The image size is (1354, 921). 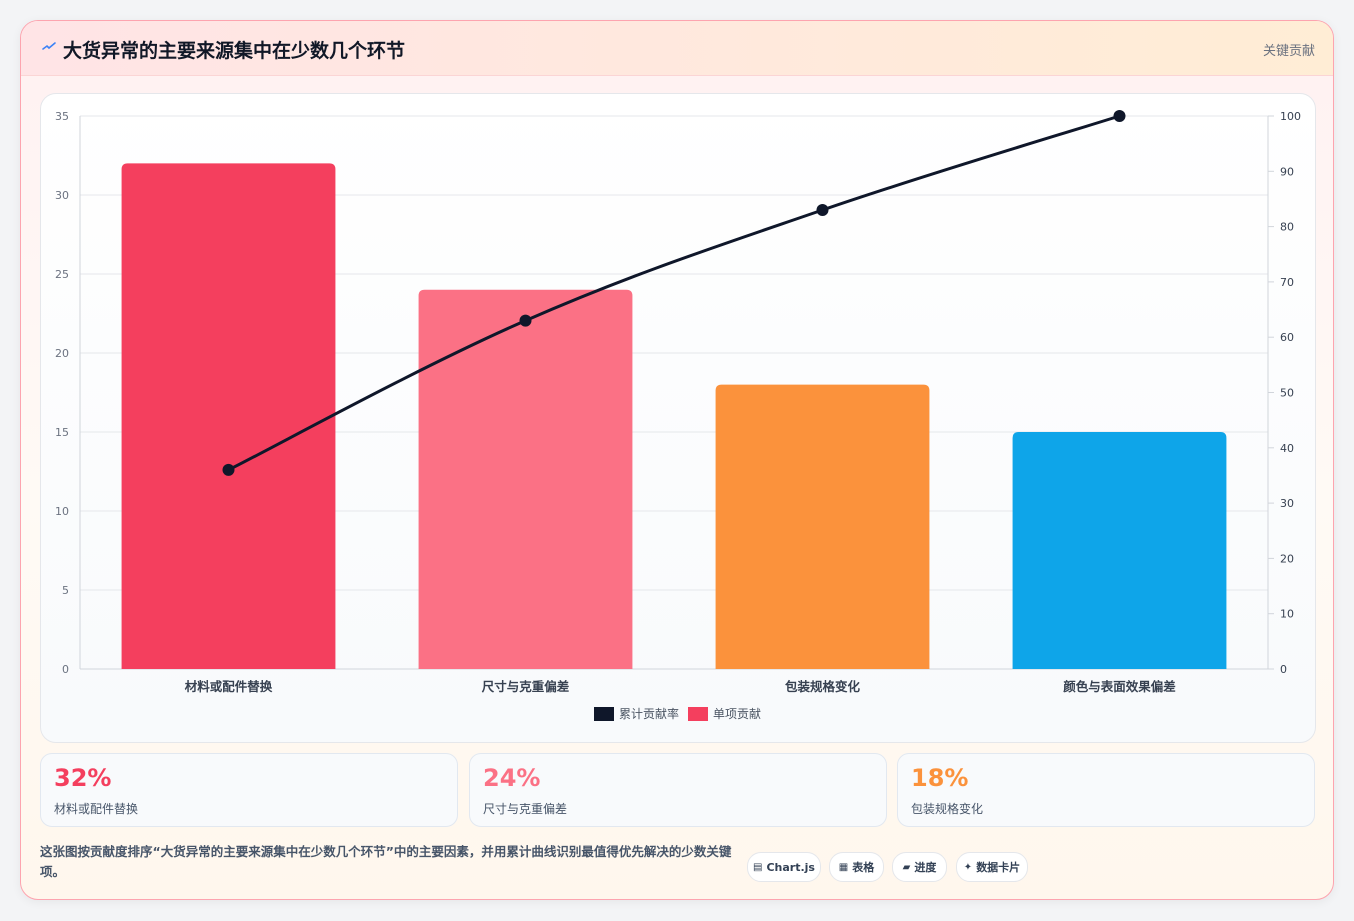 I want to click on header-tag: 关键贡献, so click(x=1288, y=51).